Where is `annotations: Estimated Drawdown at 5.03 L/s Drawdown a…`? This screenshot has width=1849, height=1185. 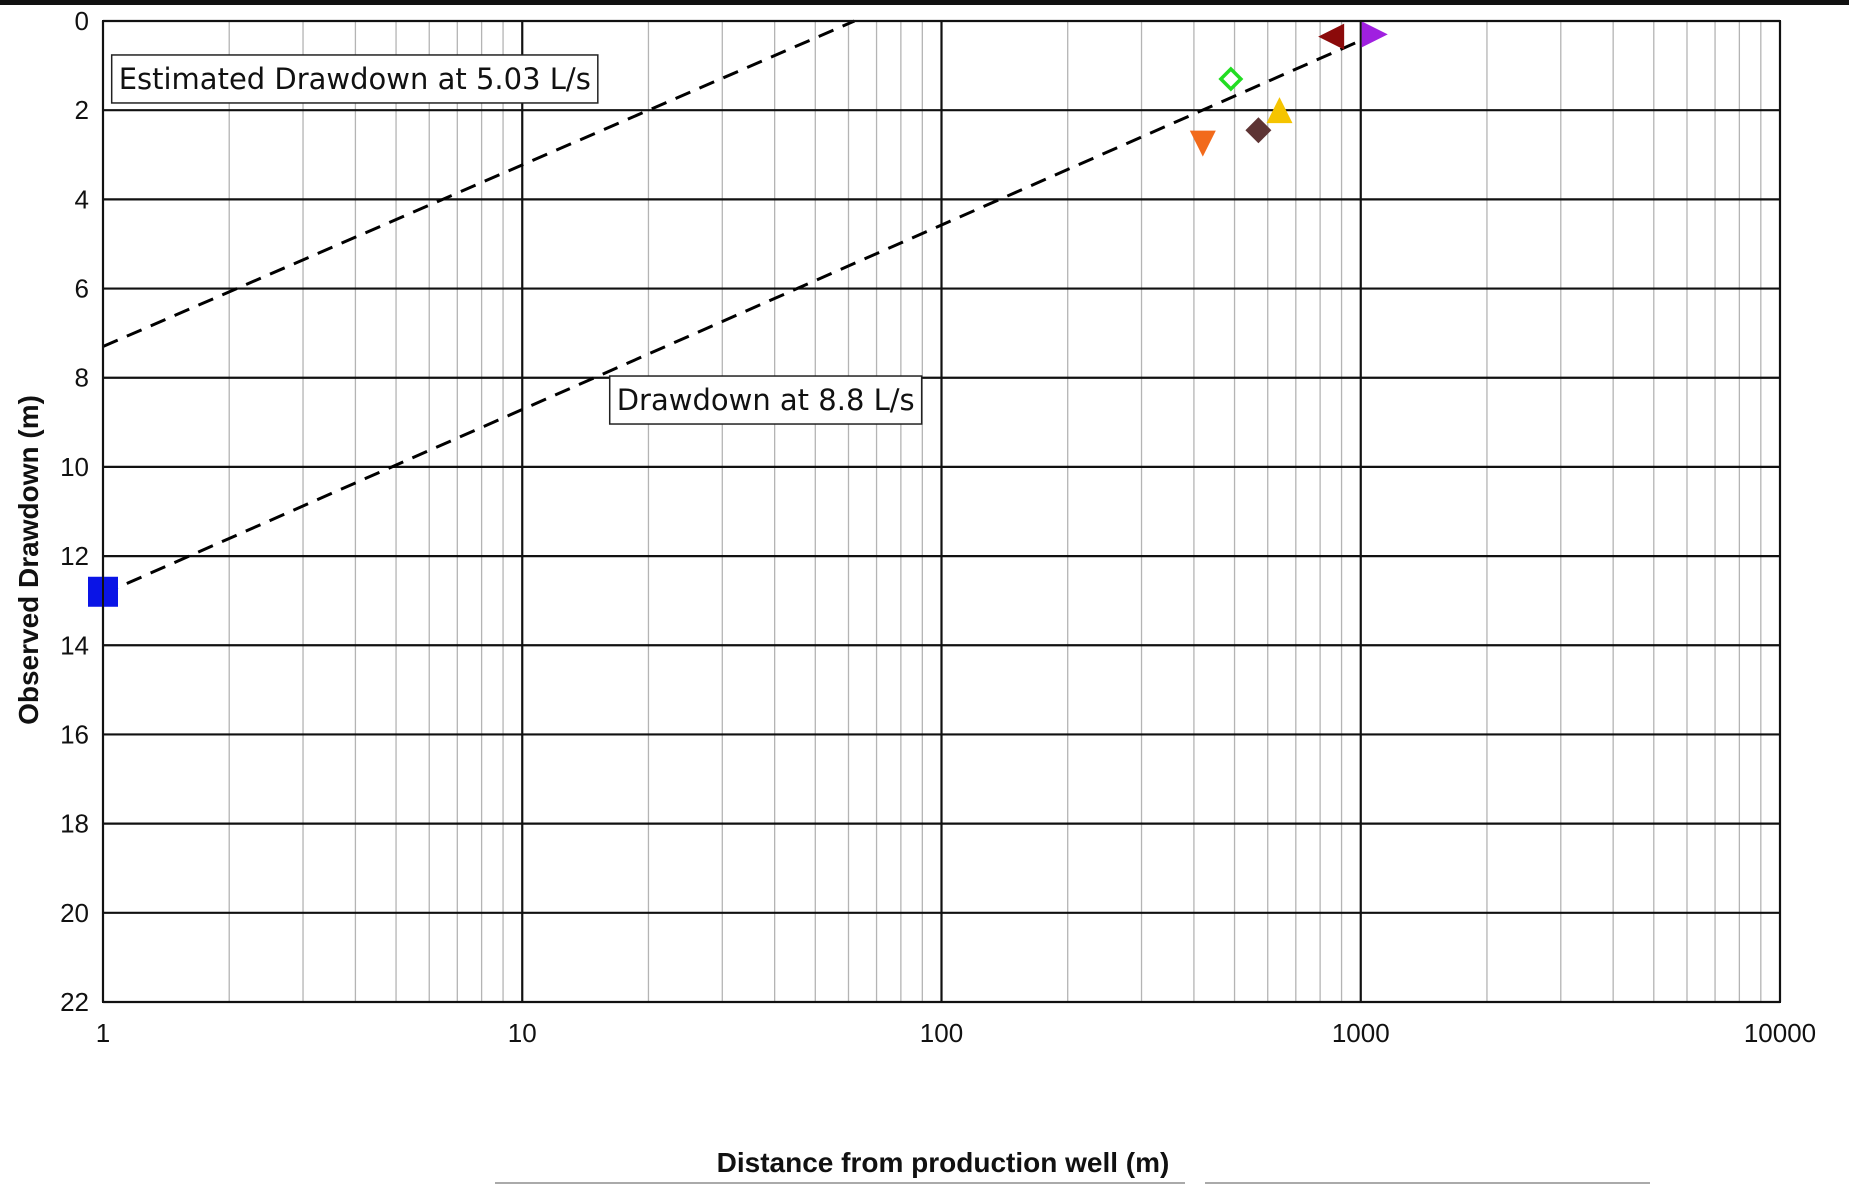
annotations: Estimated Drawdown at 5.03 L/s Drawdown a… is located at coordinates (516, 239).